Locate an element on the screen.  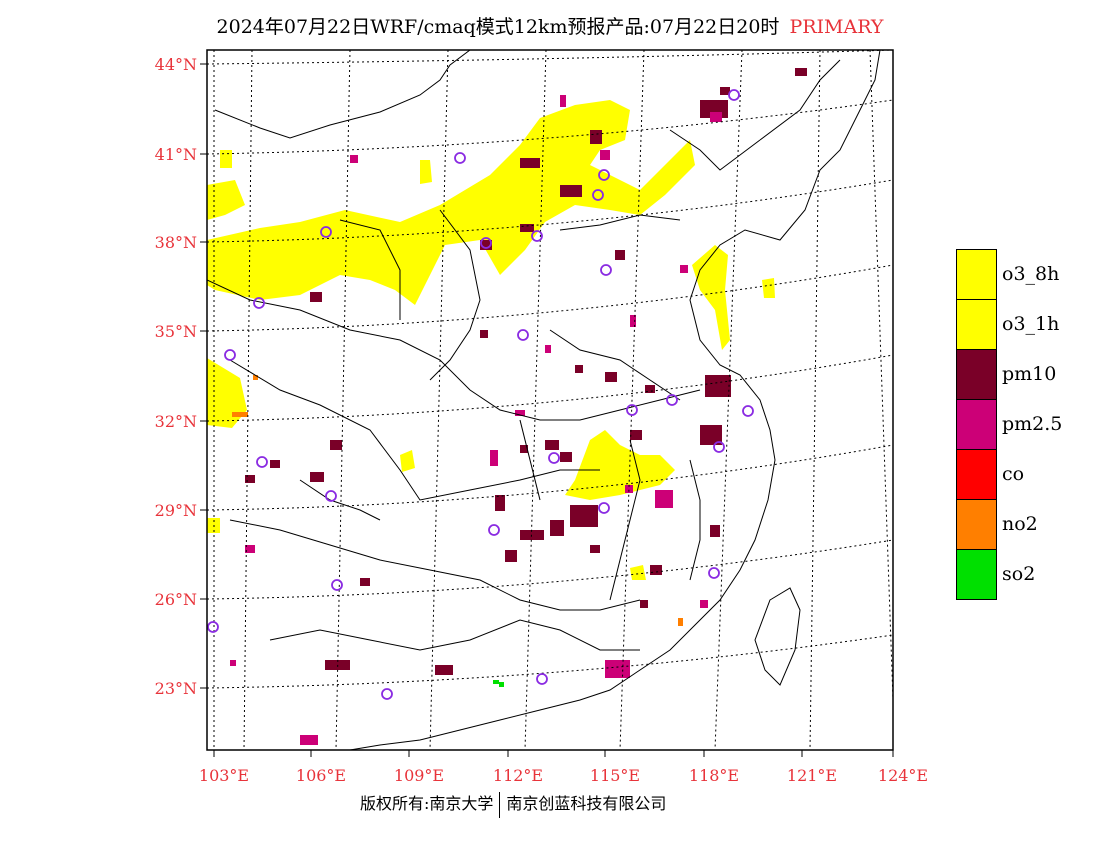
footer-divider is located at coordinates (500, 804).